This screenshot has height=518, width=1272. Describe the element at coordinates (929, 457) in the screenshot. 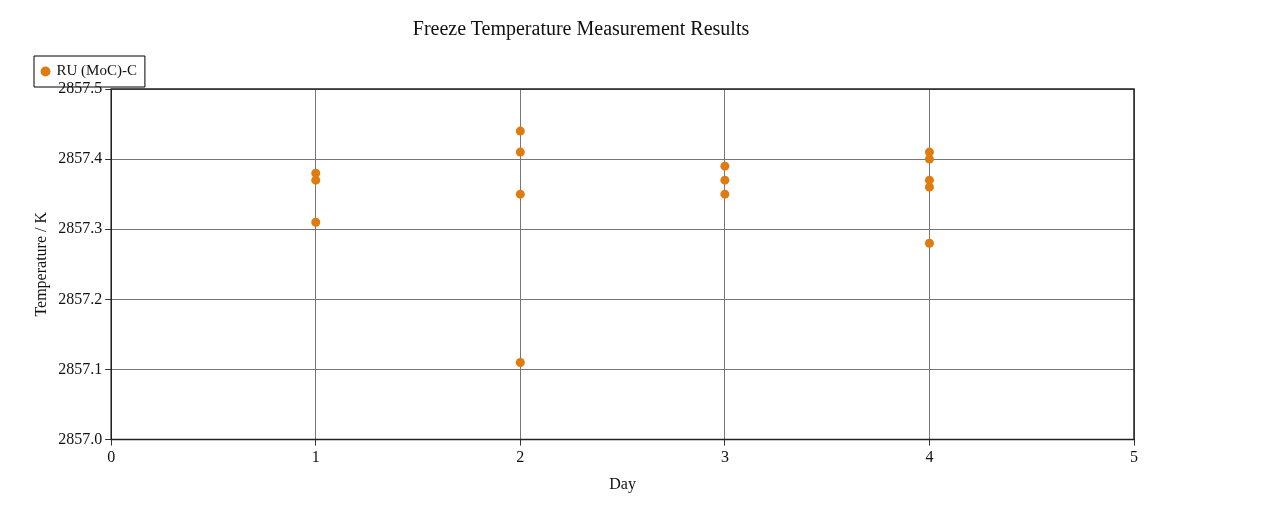

I see `x-tick-label: 4` at that location.